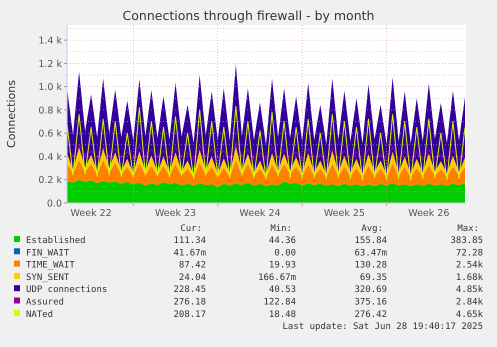 This screenshot has width=497, height=347. I want to click on y-tick-label: 0.4 k, so click(50, 157).